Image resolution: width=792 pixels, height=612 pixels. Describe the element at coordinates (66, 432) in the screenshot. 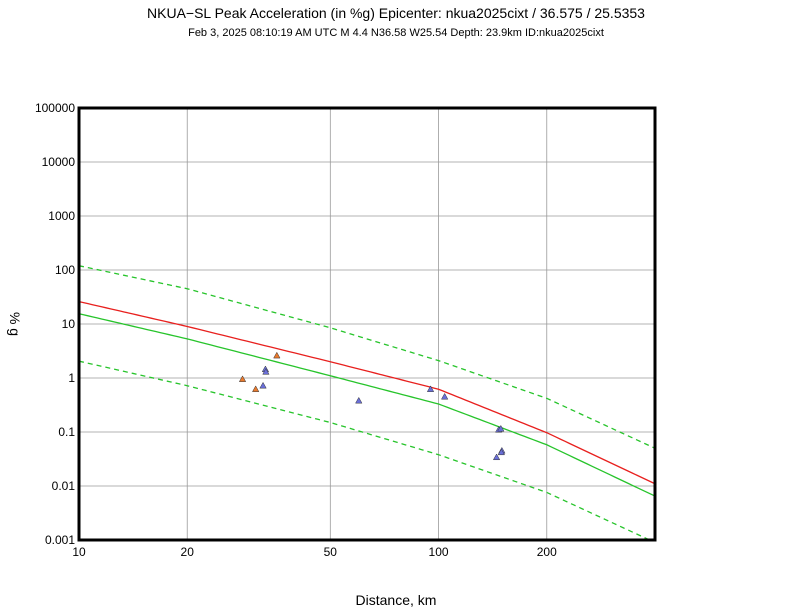

I see `y-tick-label: 0.1` at that location.